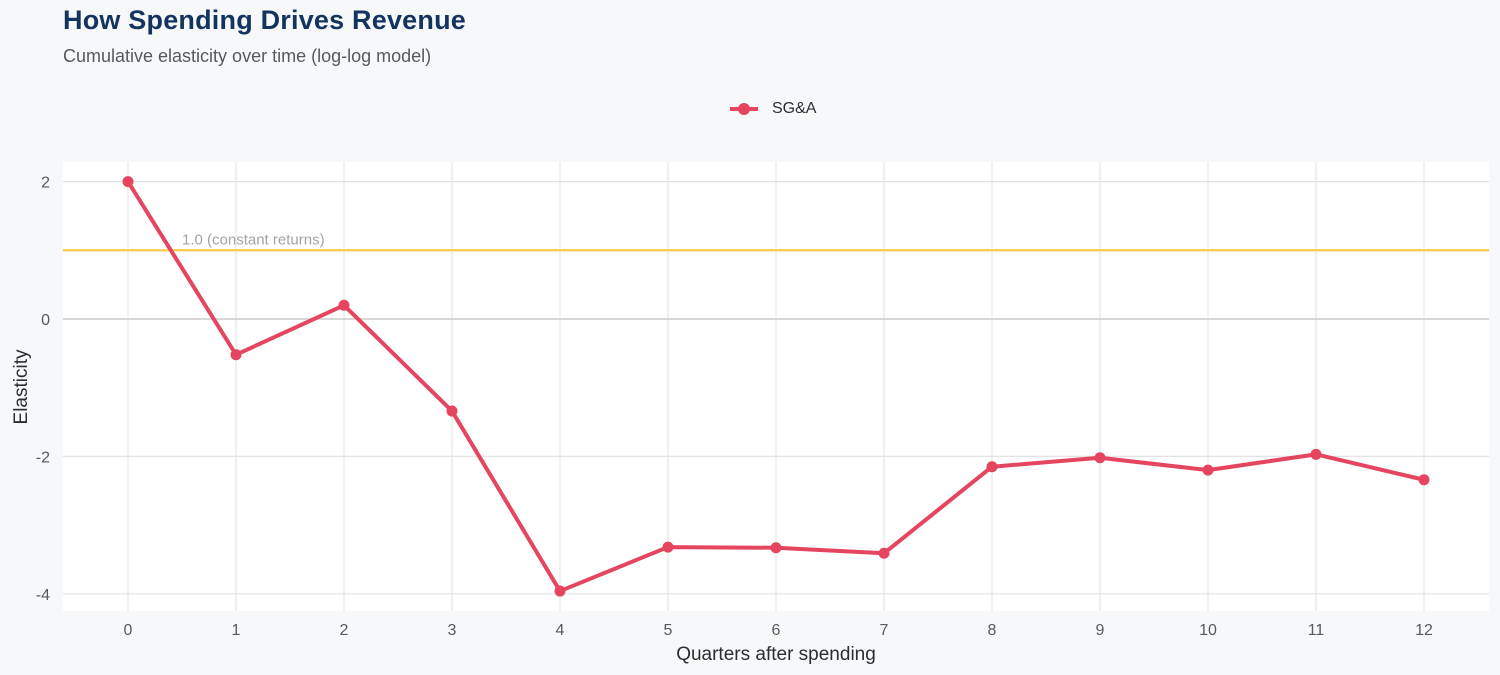 This screenshot has width=1500, height=675. What do you see at coordinates (45, 183) in the screenshot?
I see `y-tick-label: 2` at bounding box center [45, 183].